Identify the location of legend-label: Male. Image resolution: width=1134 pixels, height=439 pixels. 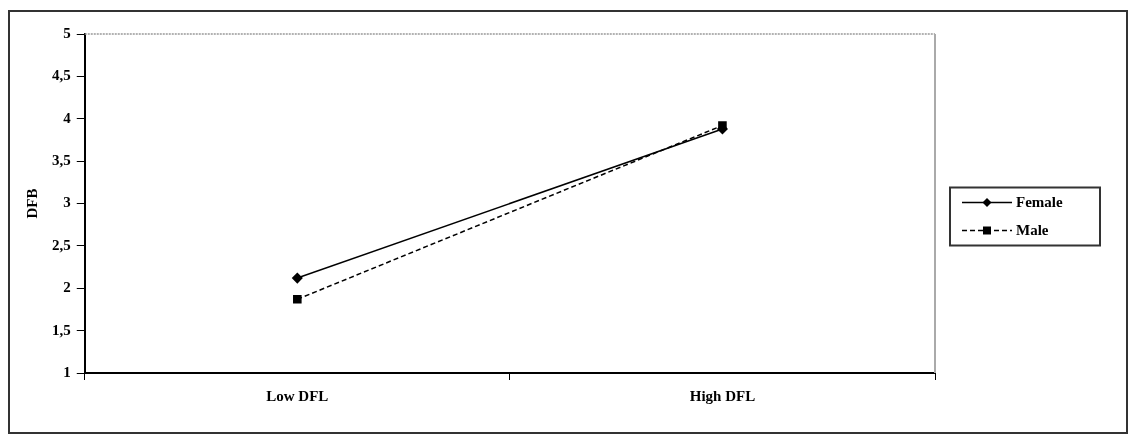
(1032, 230).